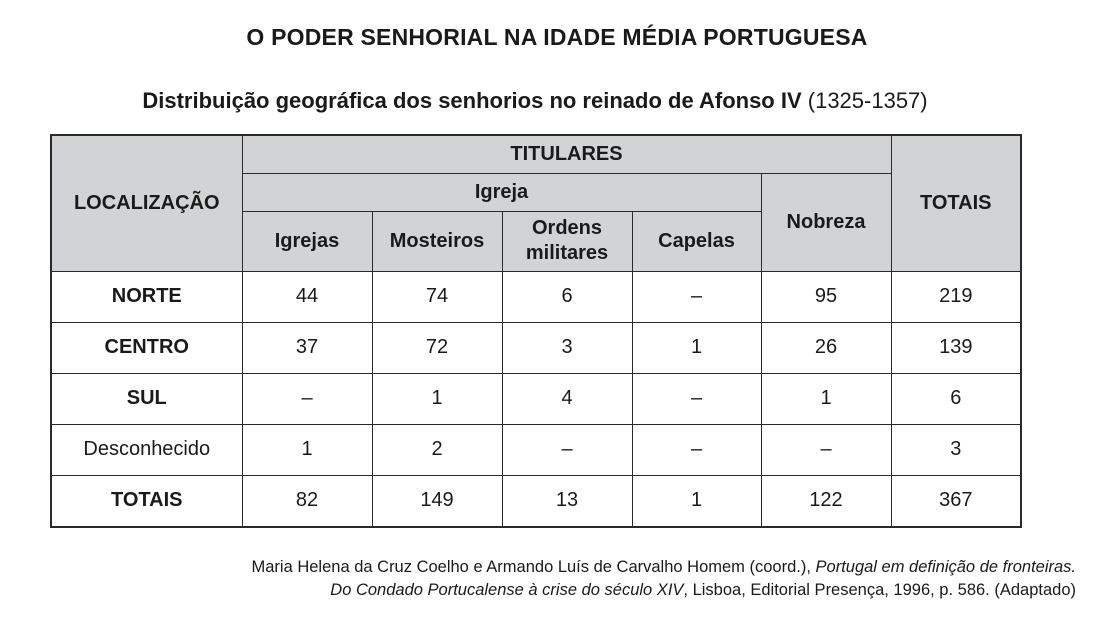  I want to click on cell-igrejas: 1, so click(307, 449).